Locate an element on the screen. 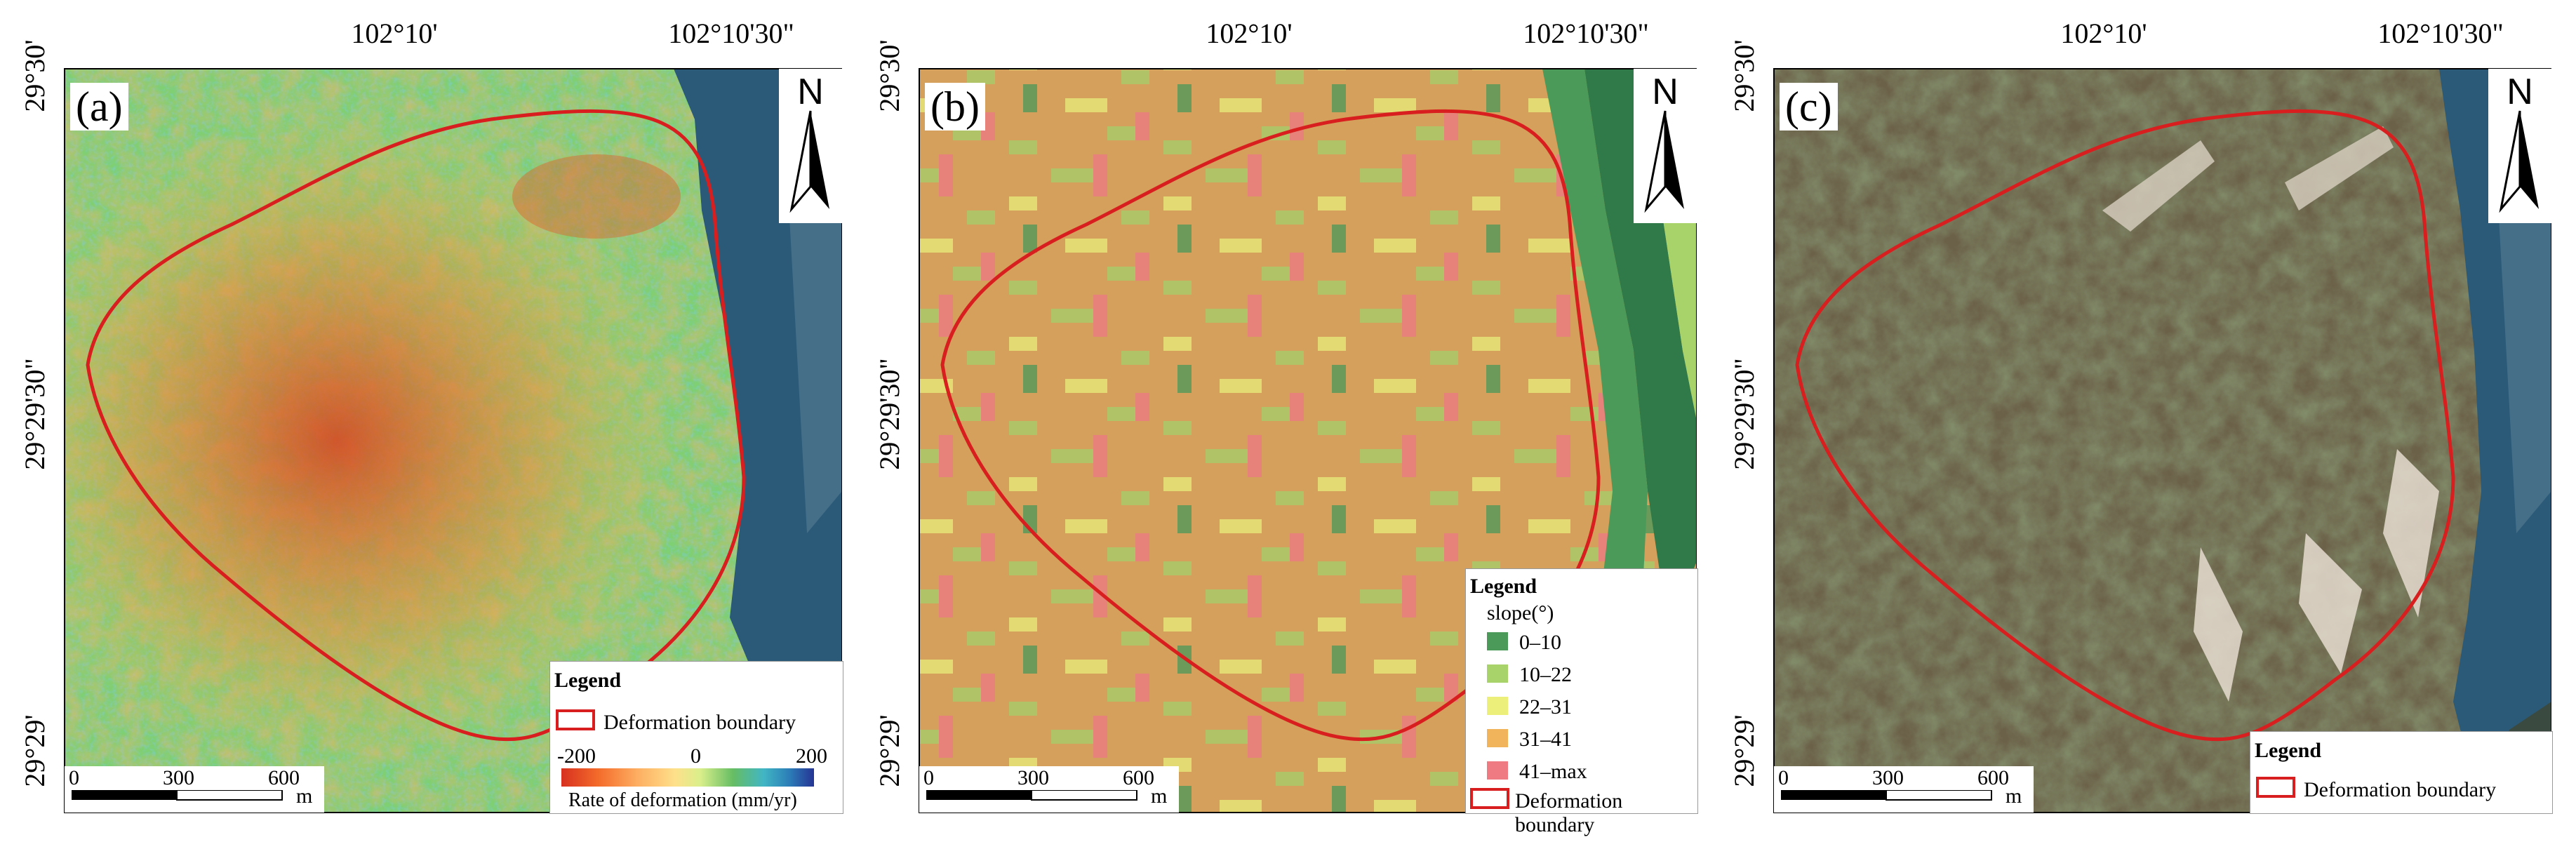 This screenshot has height=842, width=2576. legend-class-label: 41–max is located at coordinates (1553, 771).